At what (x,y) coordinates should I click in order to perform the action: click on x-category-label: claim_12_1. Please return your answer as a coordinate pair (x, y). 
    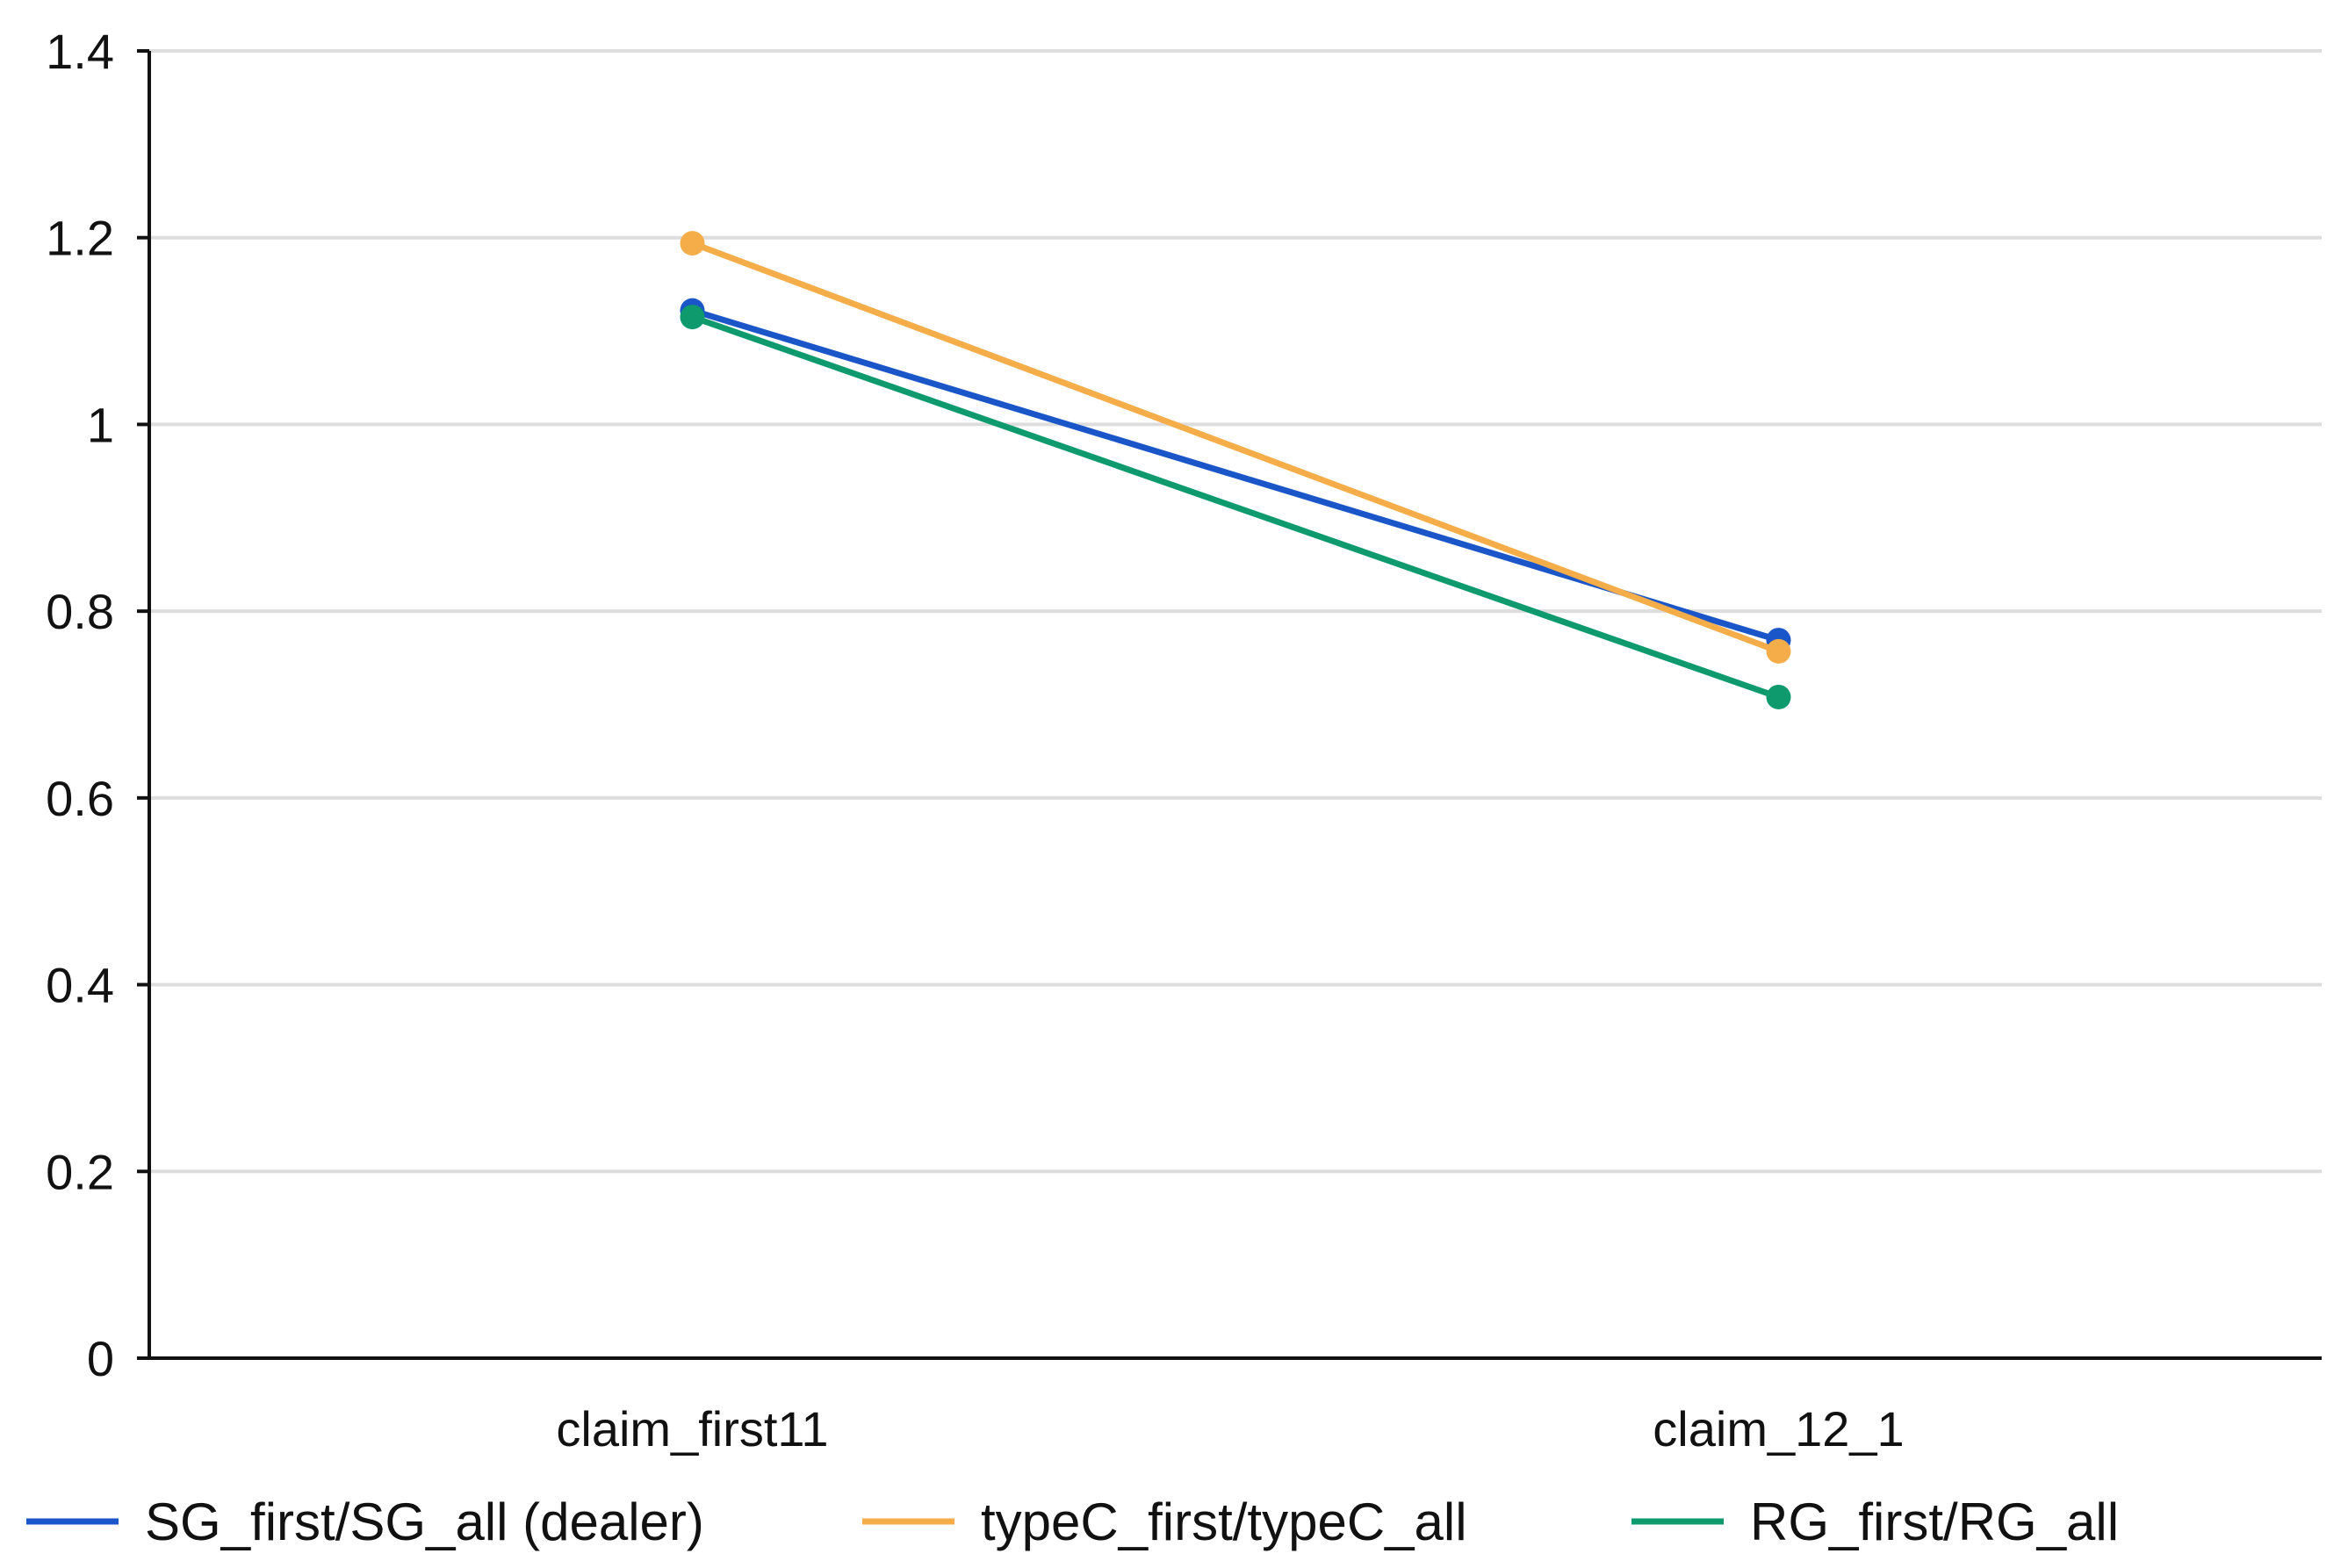
    Looking at the image, I should click on (1778, 1429).